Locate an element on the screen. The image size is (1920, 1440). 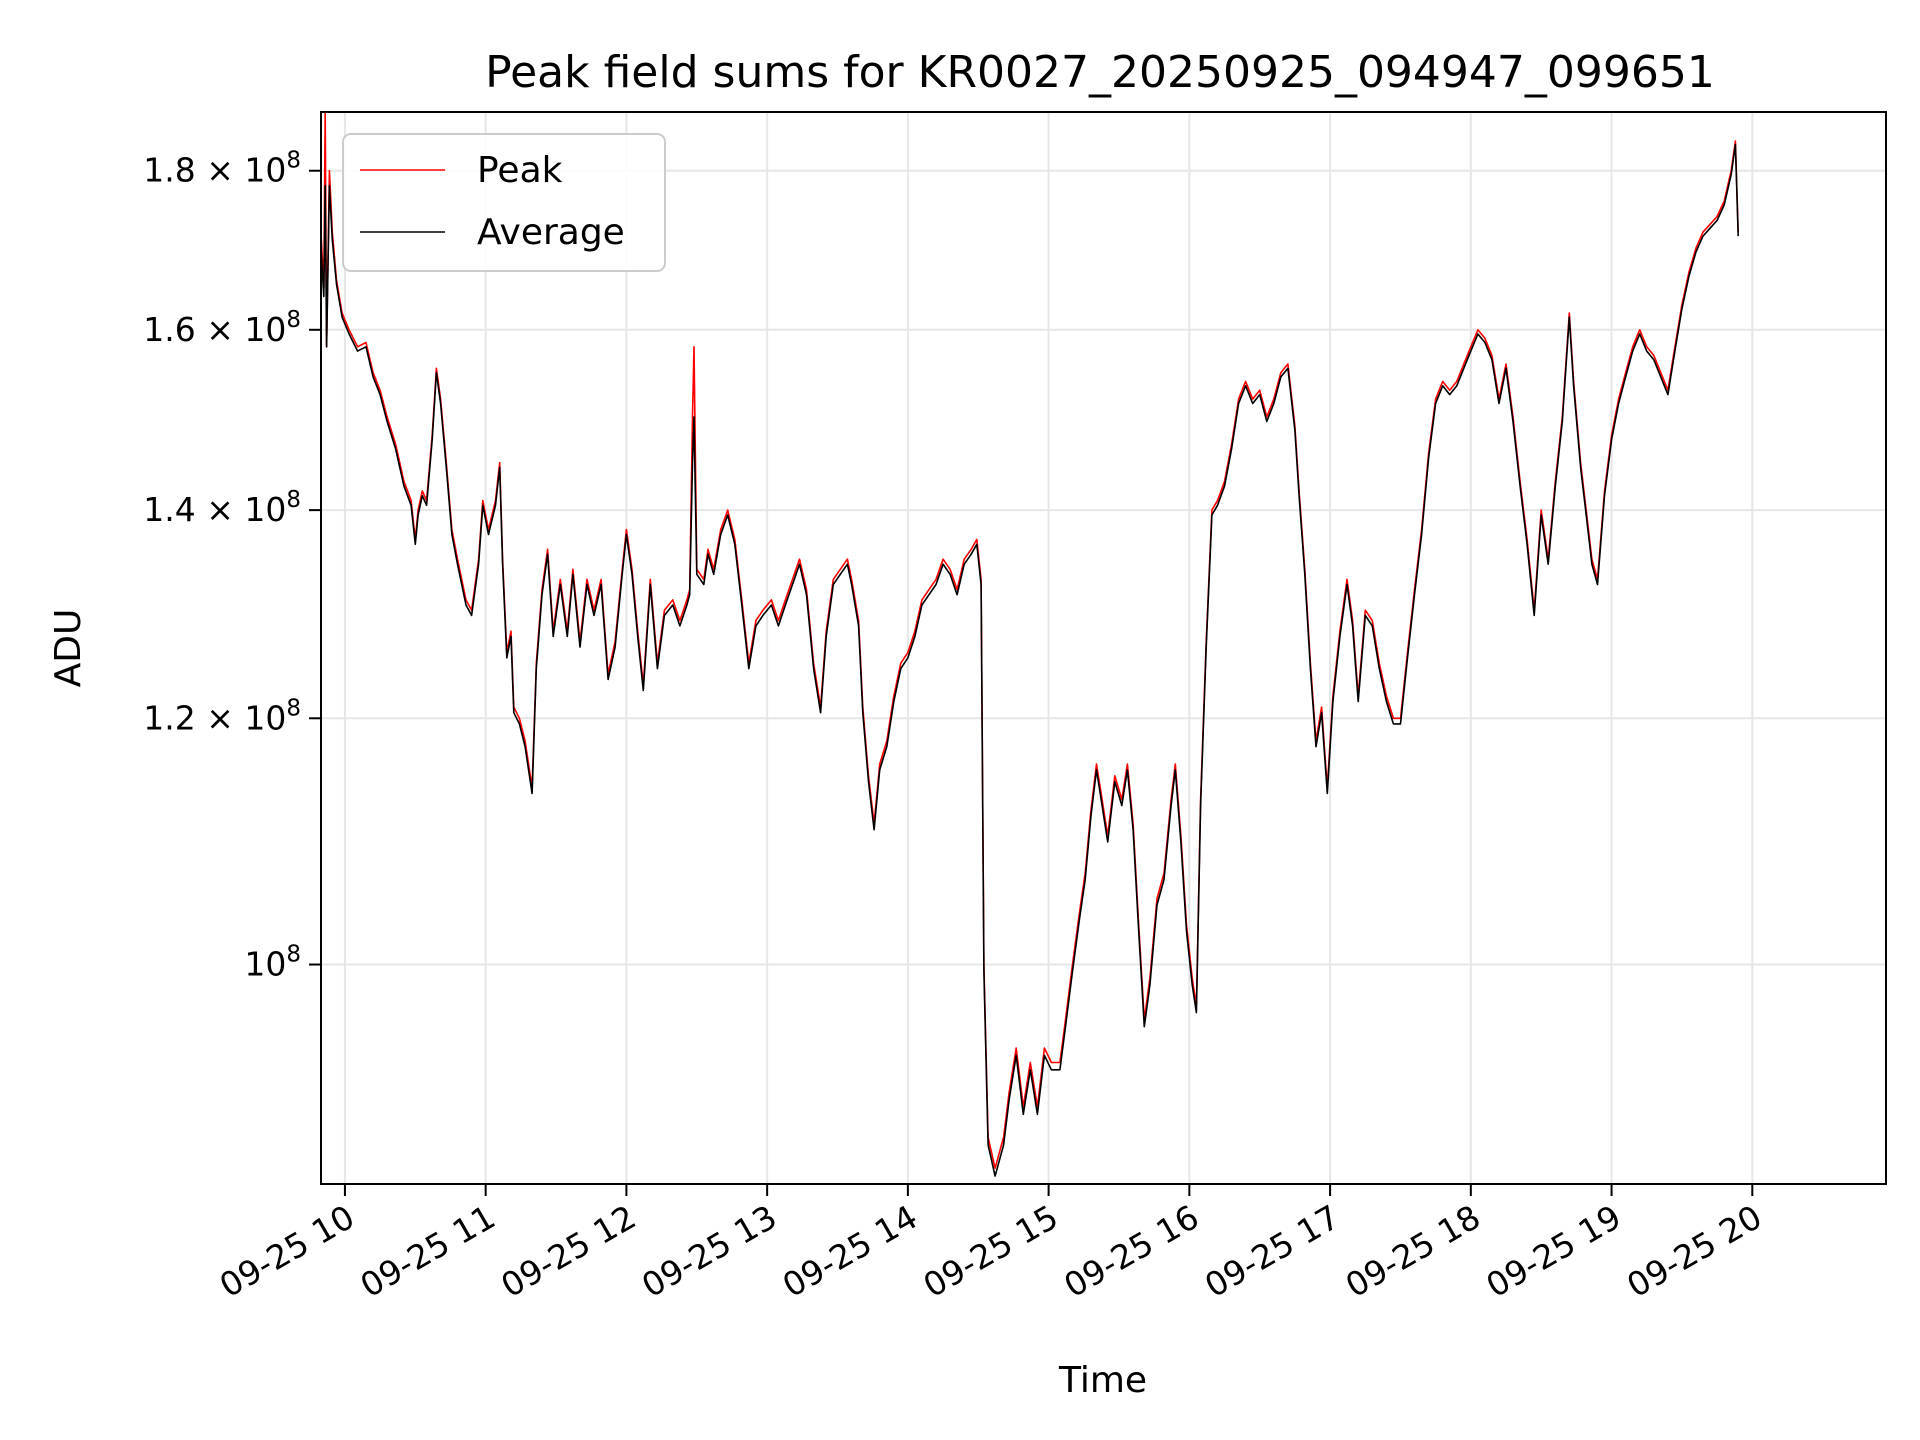
y-tick-base: 1.2 × 10 is located at coordinates (214, 717).